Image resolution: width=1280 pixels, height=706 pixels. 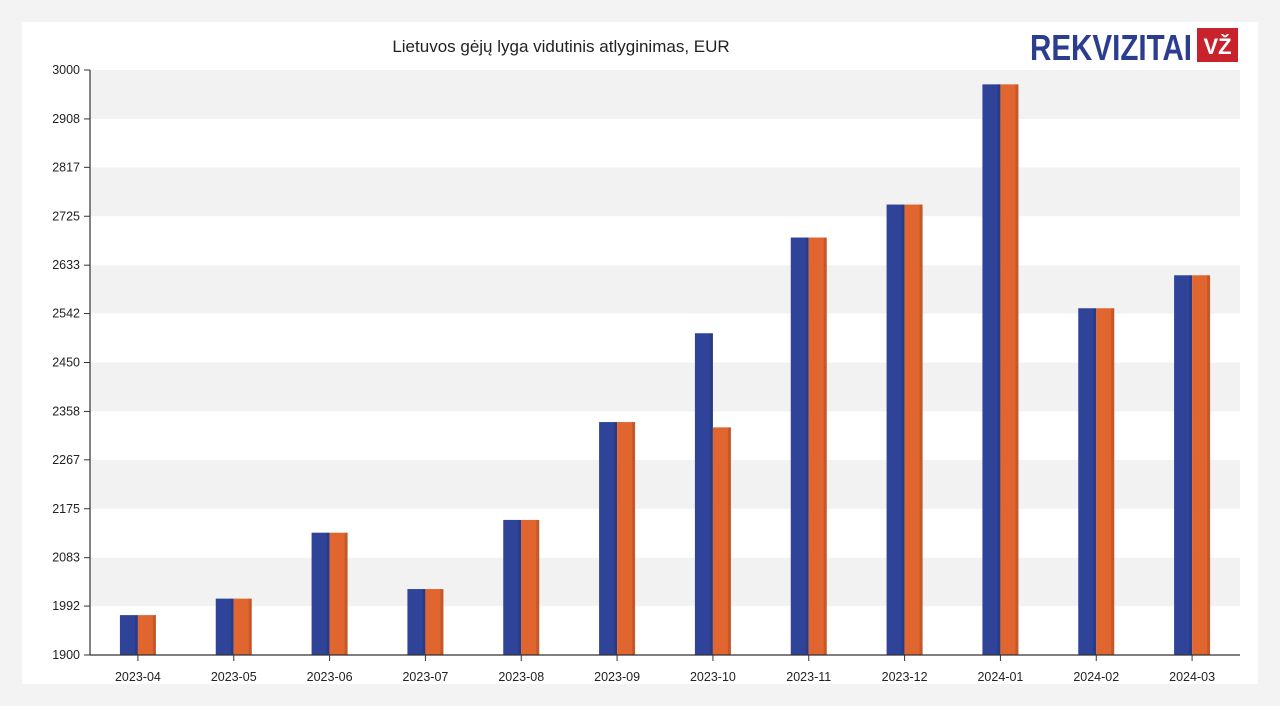 What do you see at coordinates (425, 677) in the screenshot?
I see `x-tick-label: 2023-07` at bounding box center [425, 677].